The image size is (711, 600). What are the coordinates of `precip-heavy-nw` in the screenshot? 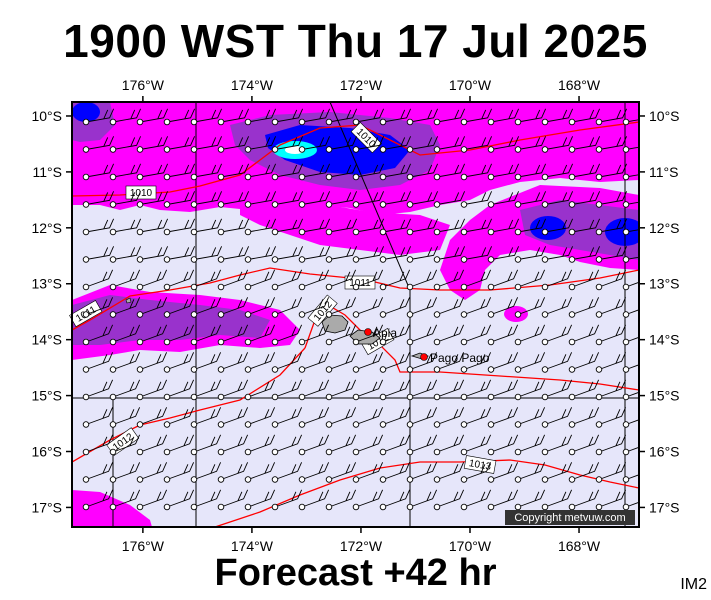 It's located at (86, 112).